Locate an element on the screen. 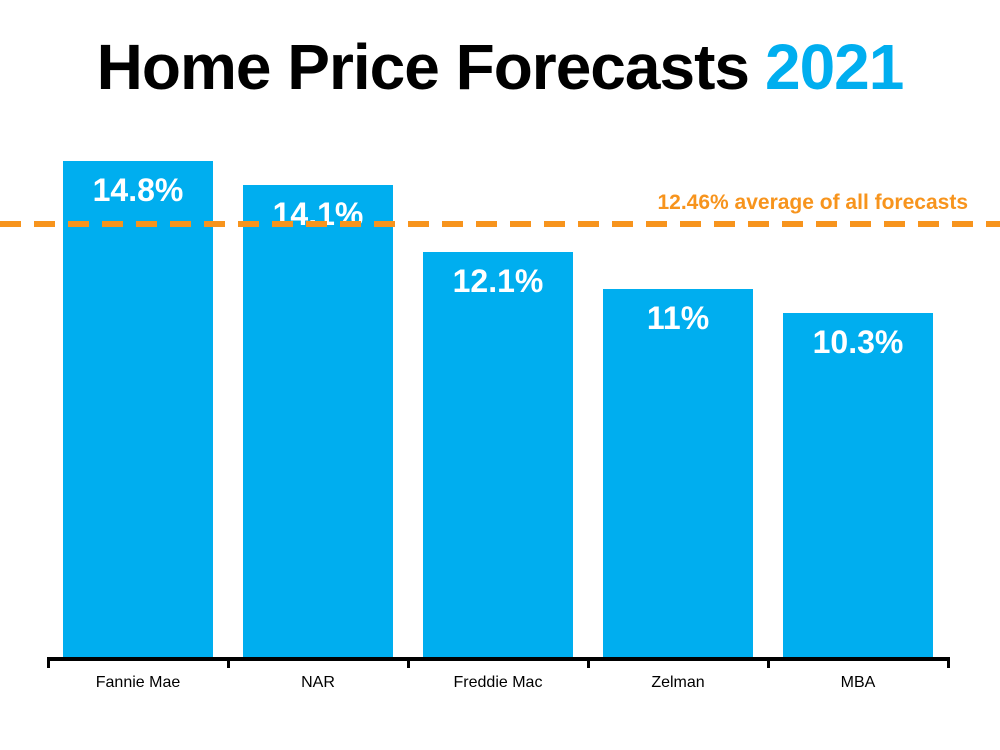  bar-freddie-mac: 12.1% is located at coordinates (498, 456).